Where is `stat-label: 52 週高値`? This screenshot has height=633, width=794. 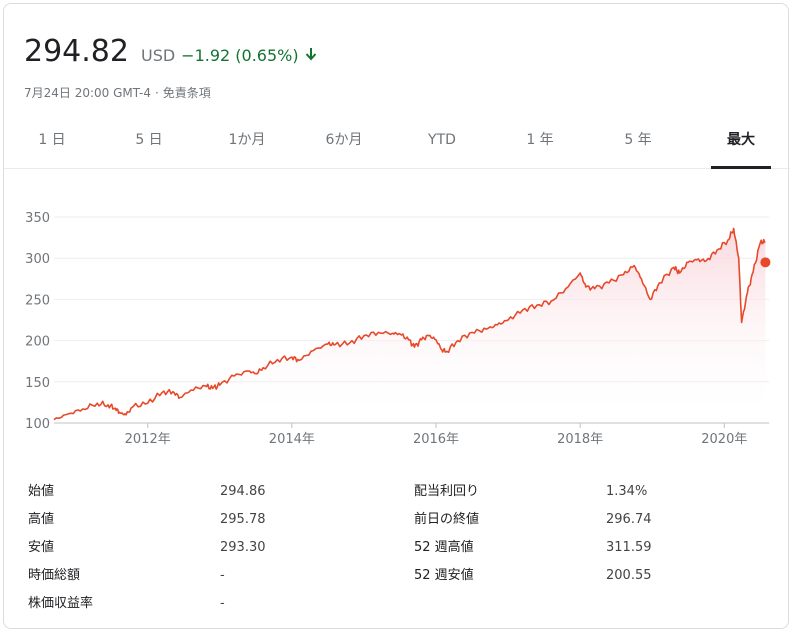 stat-label: 52 週高値 is located at coordinates (444, 547).